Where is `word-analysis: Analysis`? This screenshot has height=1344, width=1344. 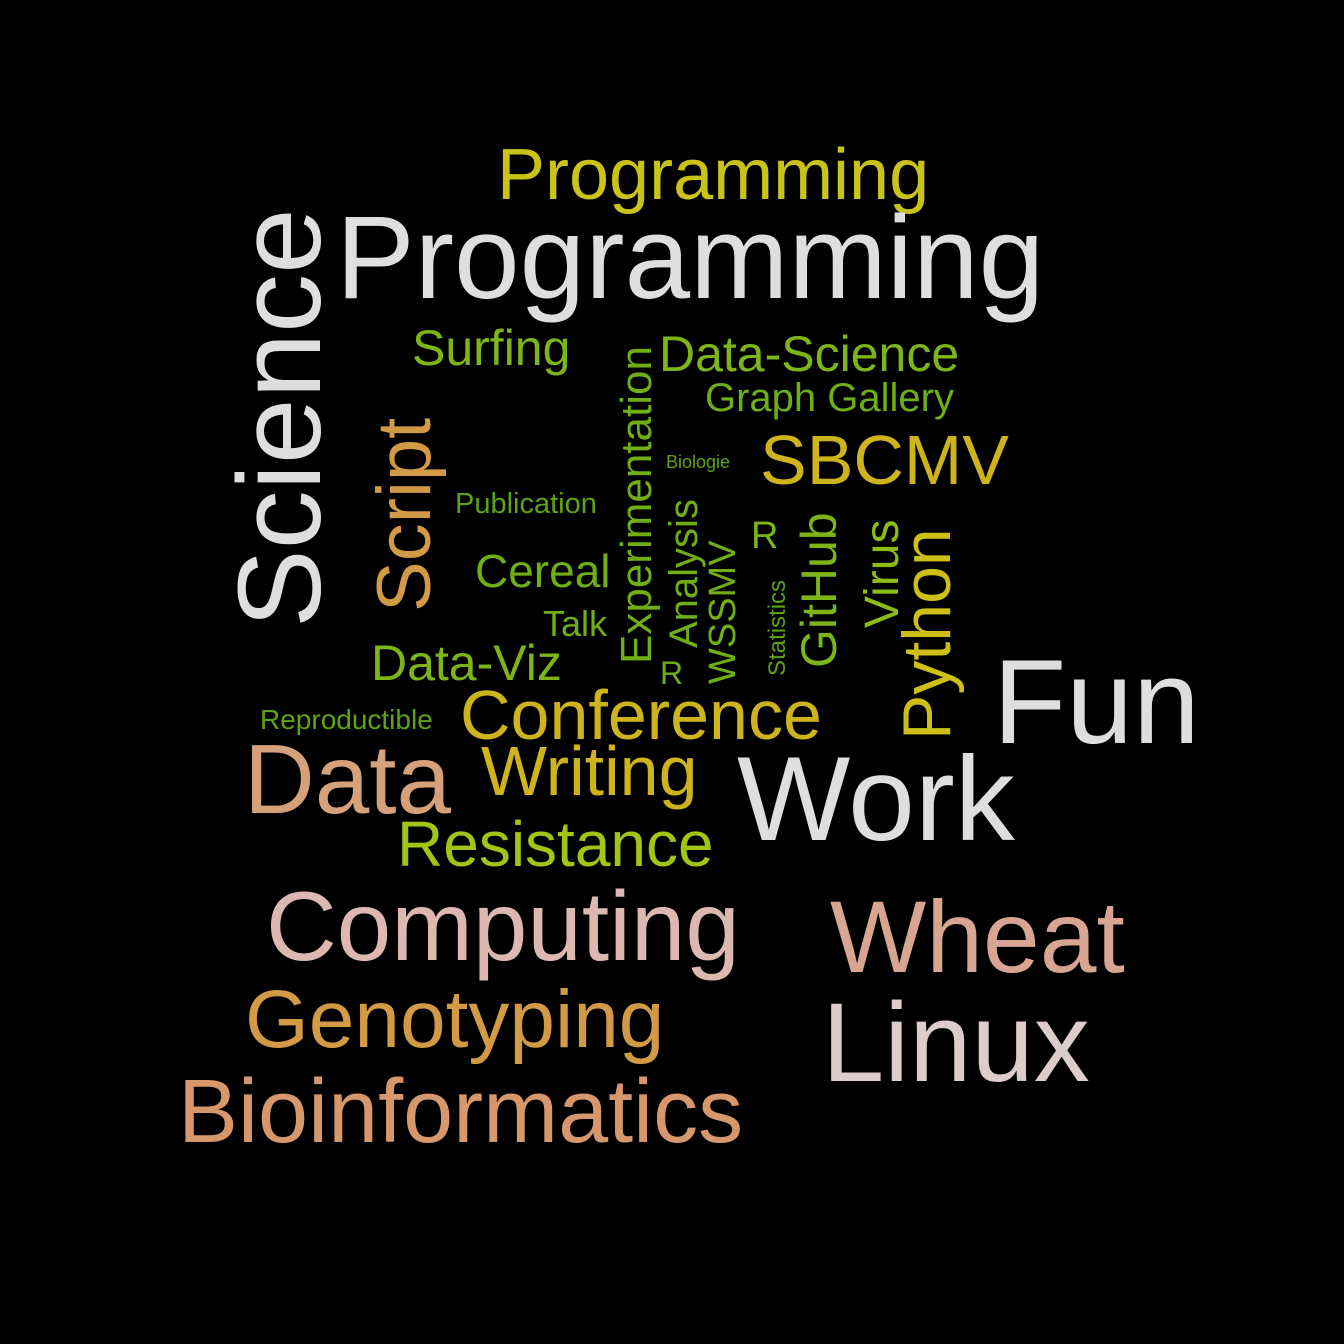 word-analysis: Analysis is located at coordinates (684, 573).